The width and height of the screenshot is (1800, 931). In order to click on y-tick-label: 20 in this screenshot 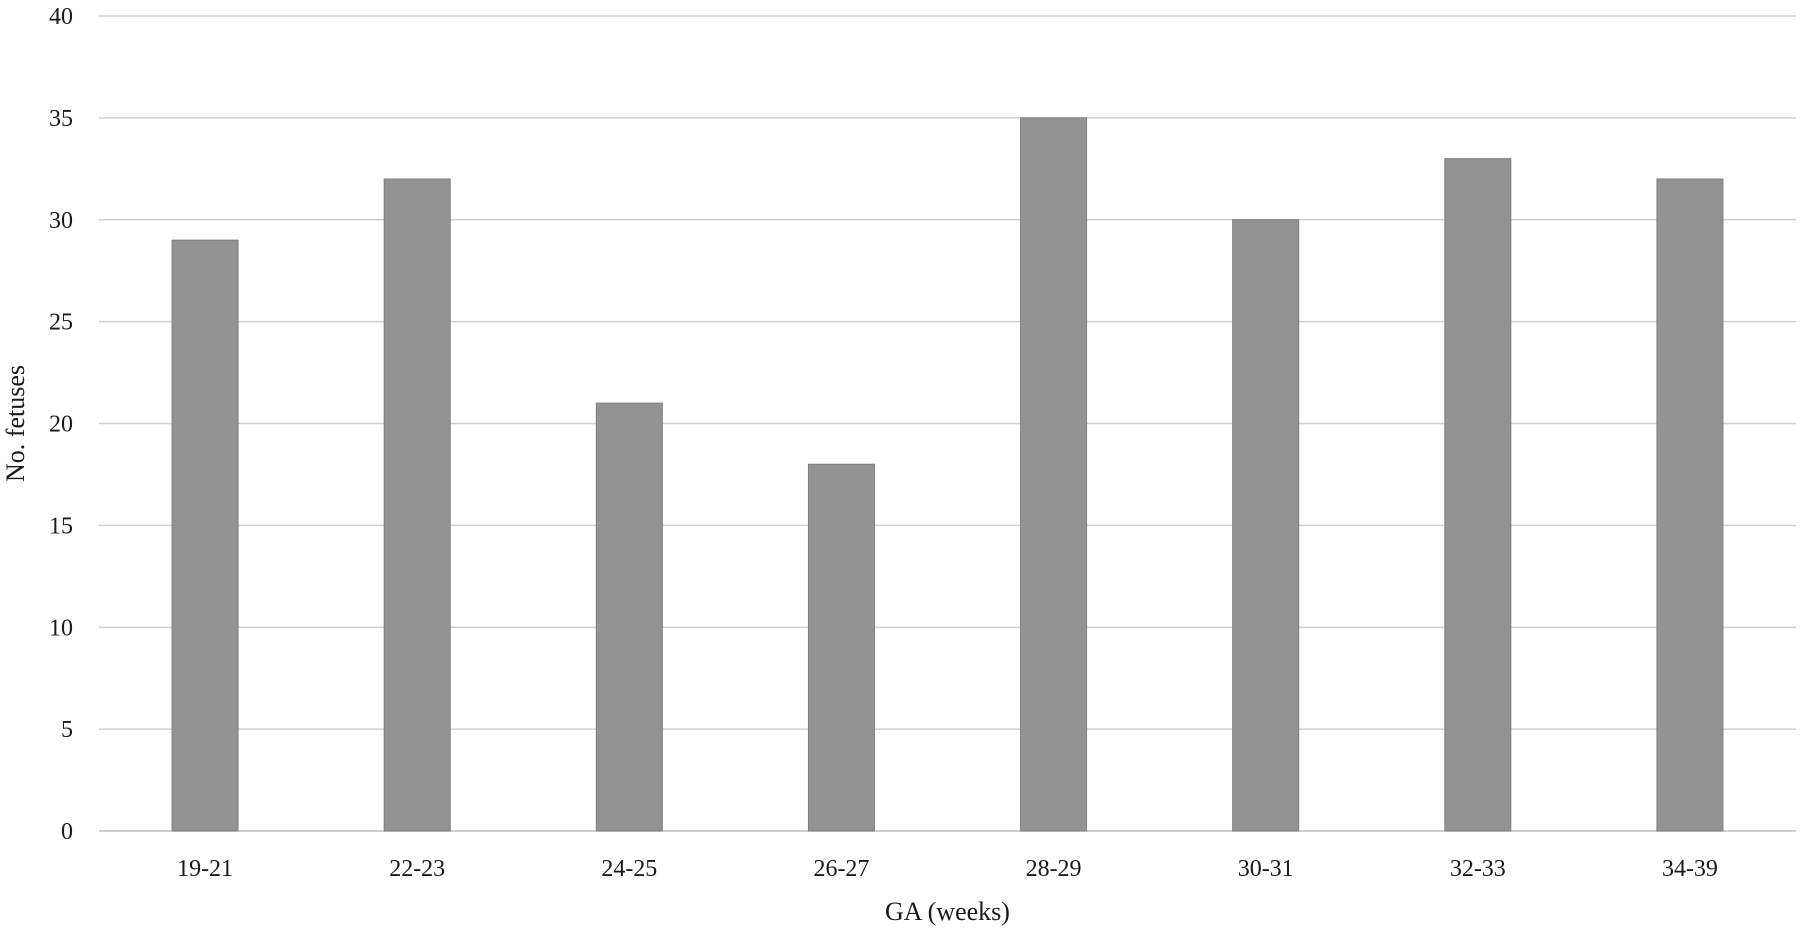, I will do `click(61, 425)`.